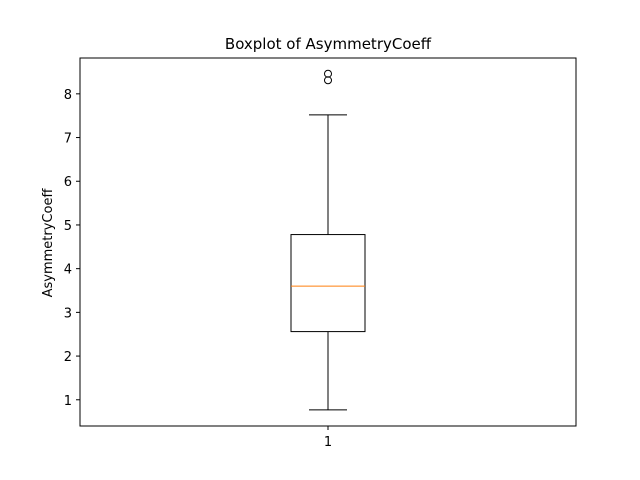 The image size is (640, 480). What do you see at coordinates (328, 44) in the screenshot?
I see `chart-title: Boxplot of AsymmetryCoeff` at bounding box center [328, 44].